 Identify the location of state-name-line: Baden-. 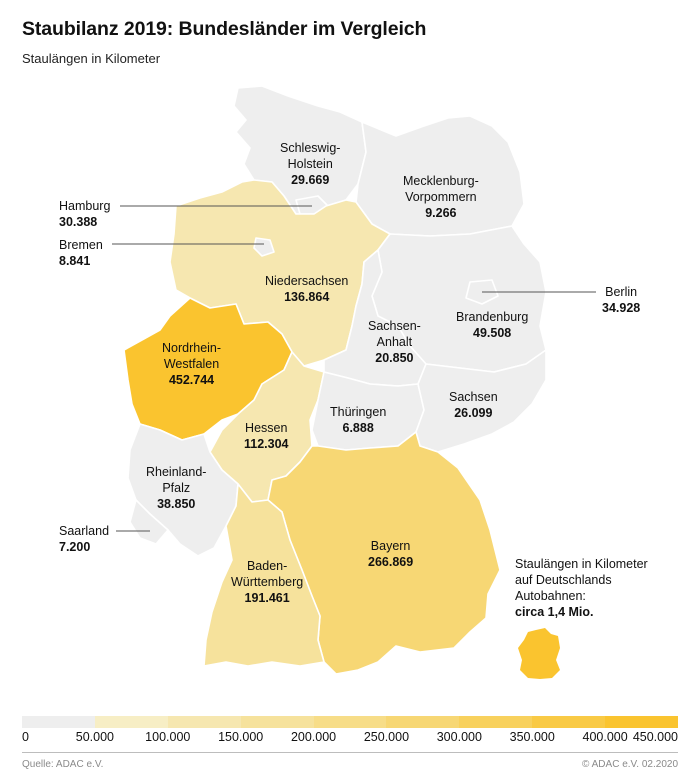
(267, 566).